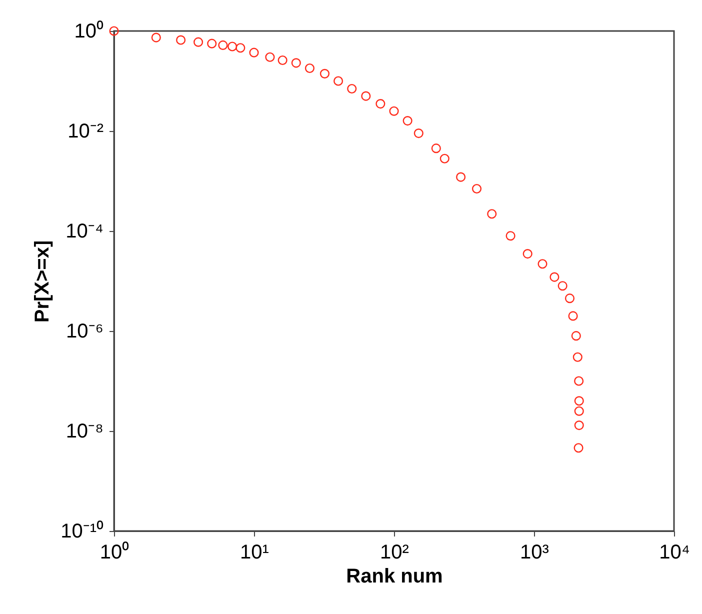  What do you see at coordinates (394, 577) in the screenshot?
I see `x-axis-title: Rank num` at bounding box center [394, 577].